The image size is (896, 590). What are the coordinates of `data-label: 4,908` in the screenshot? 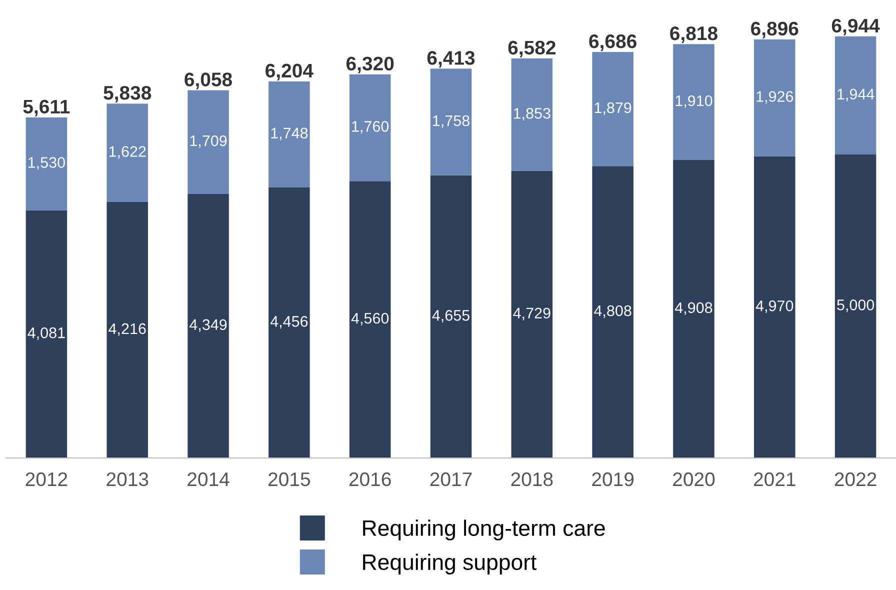 It's located at (693, 308).